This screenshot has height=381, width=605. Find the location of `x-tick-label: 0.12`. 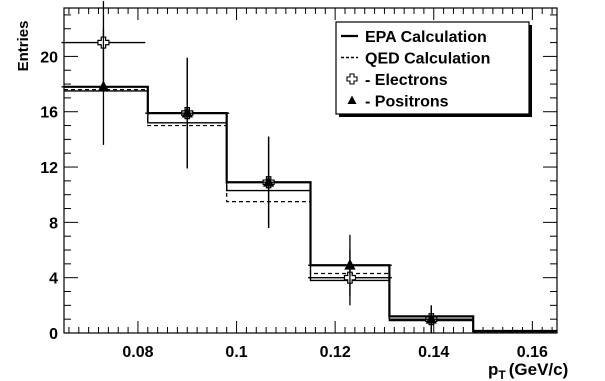

x-tick-label: 0.12 is located at coordinates (335, 352).